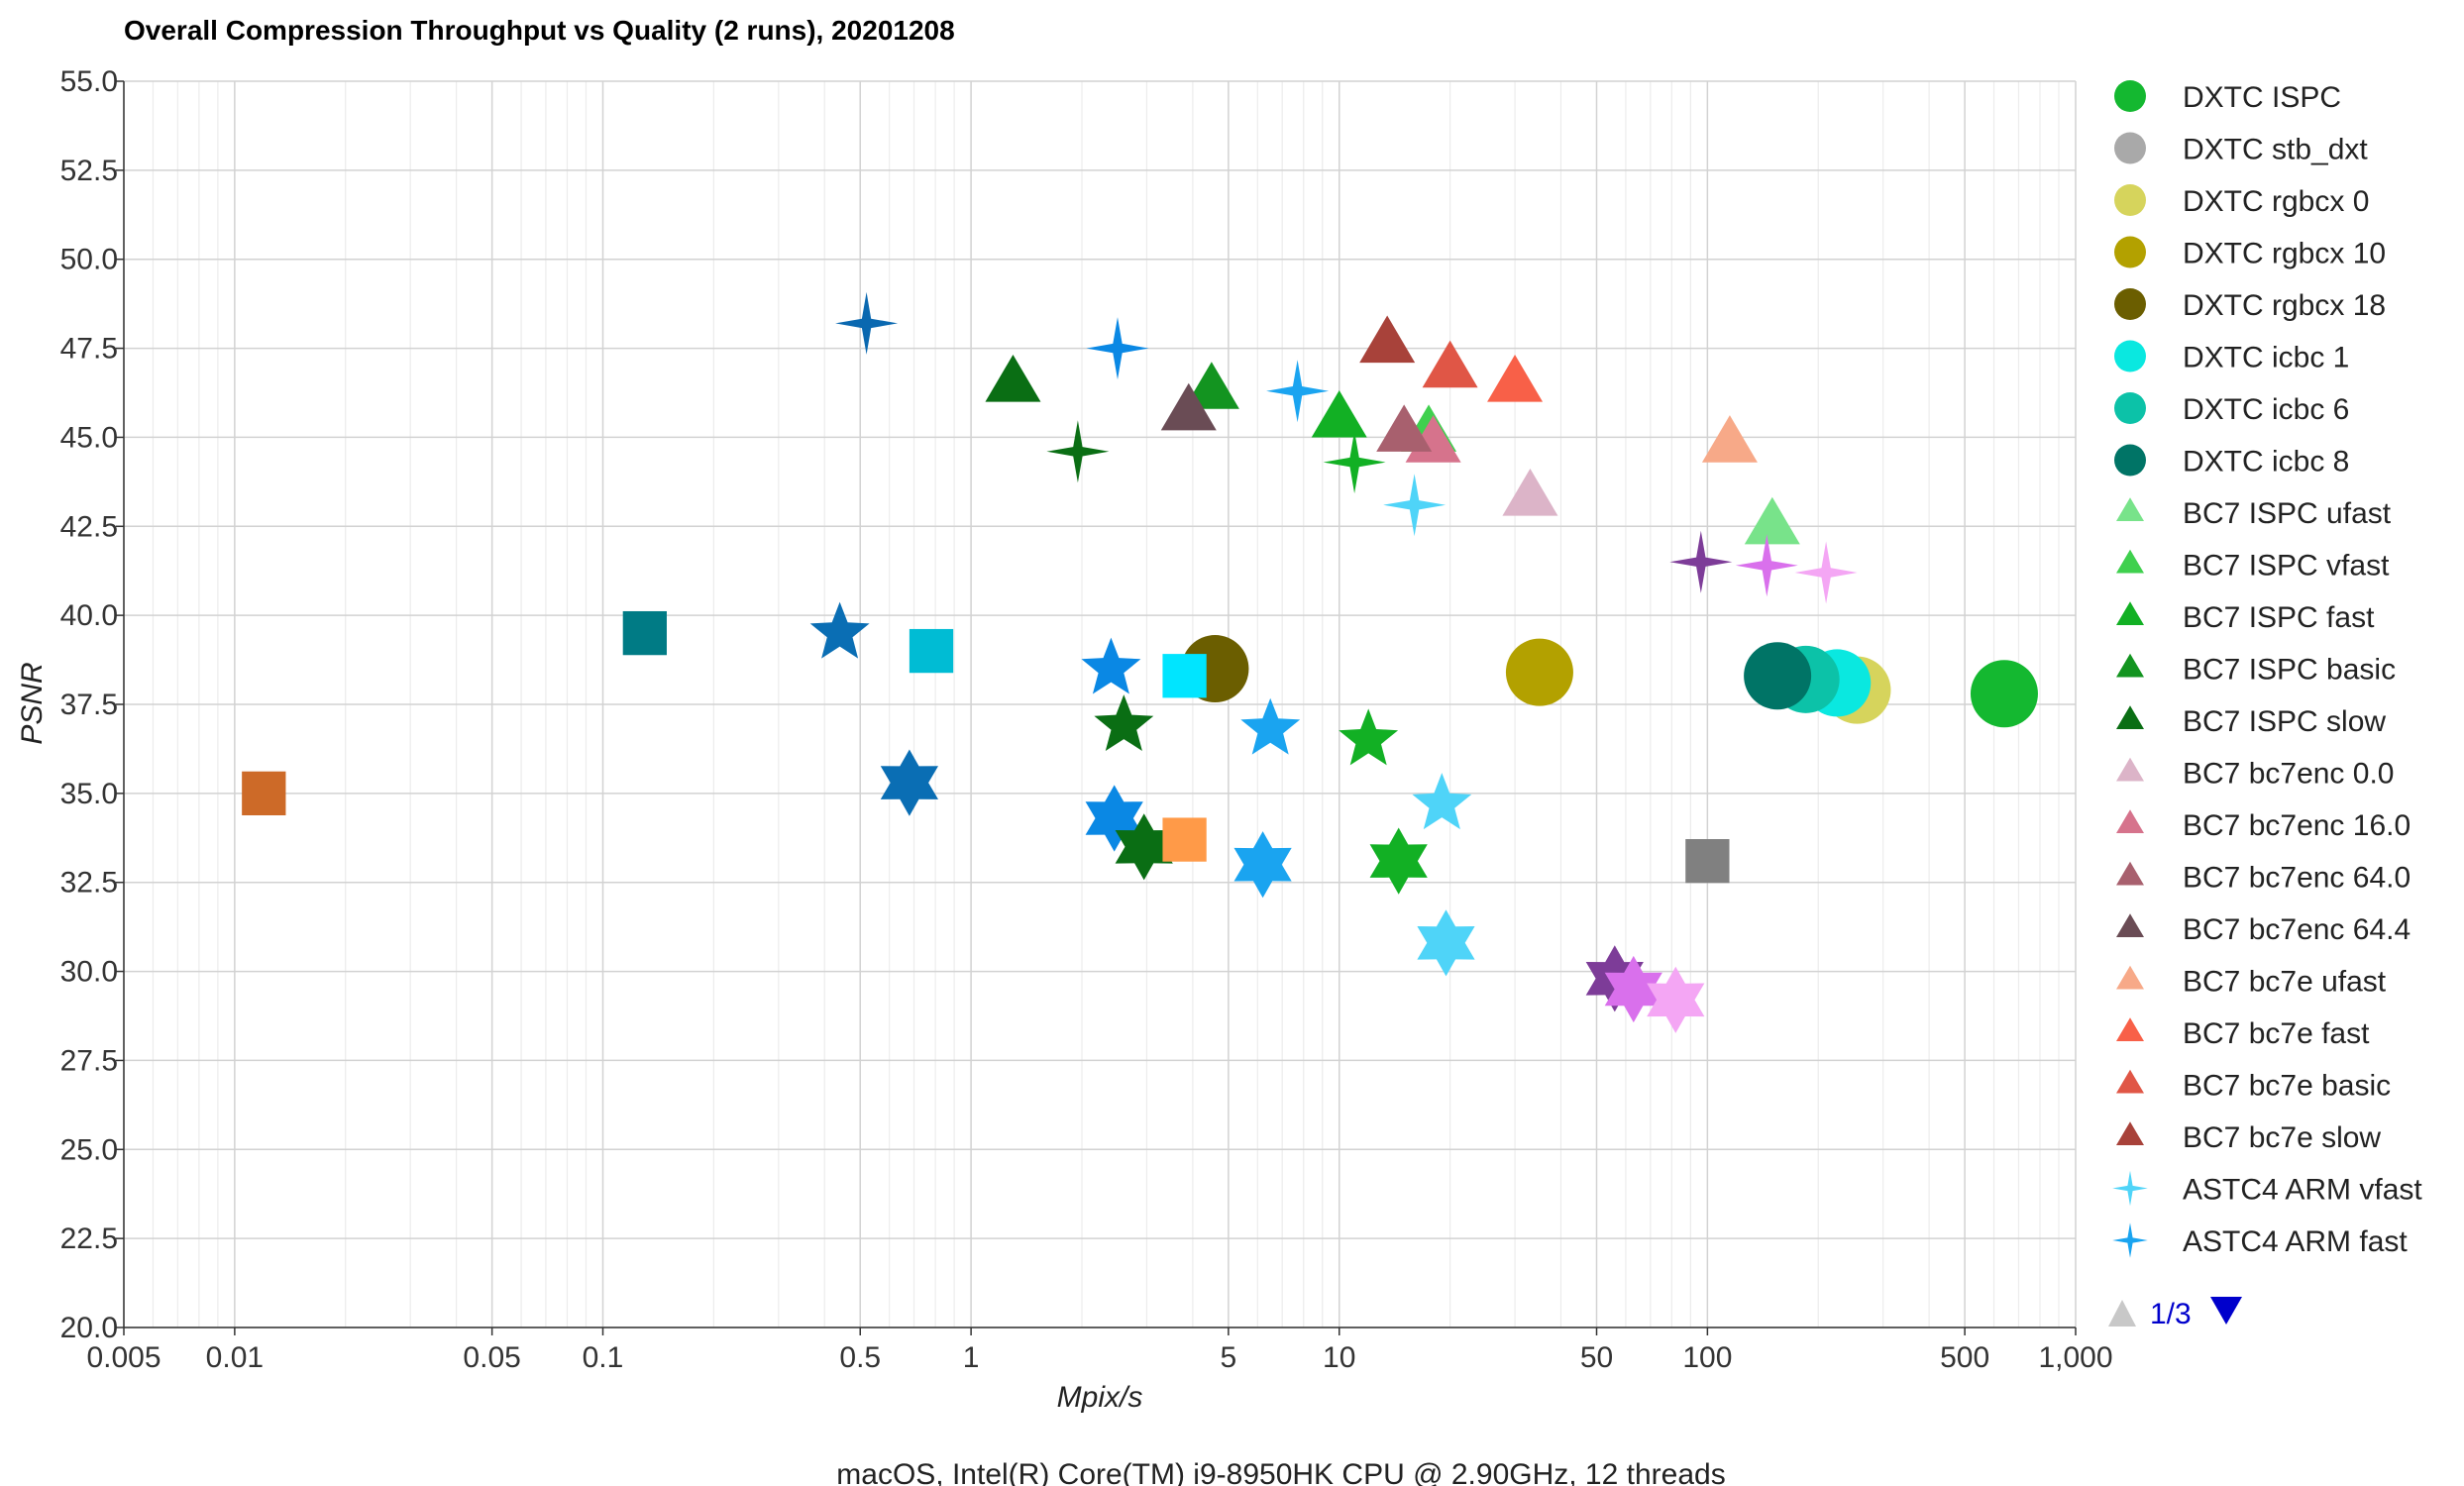 Image resolution: width=2464 pixels, height=1486 pixels. I want to click on legend-item: DXTC rgbcx 18, so click(2250, 305).